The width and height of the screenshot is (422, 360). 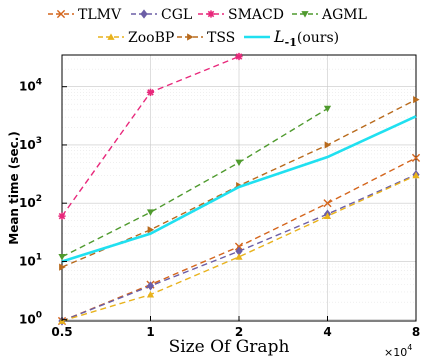 I want to click on legend-label: ZooBP, so click(x=151, y=38).